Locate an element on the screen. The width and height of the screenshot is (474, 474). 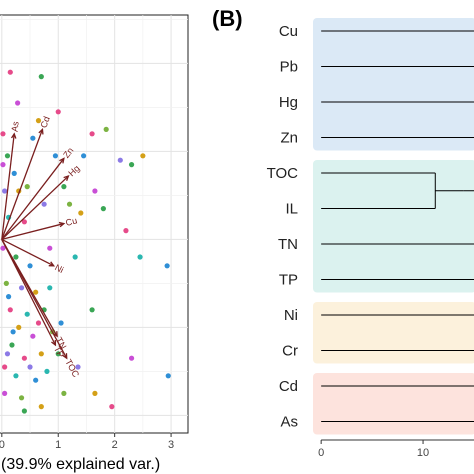
x-axis-ticks: 0 1 2 3 is located at coordinates (87, 442).